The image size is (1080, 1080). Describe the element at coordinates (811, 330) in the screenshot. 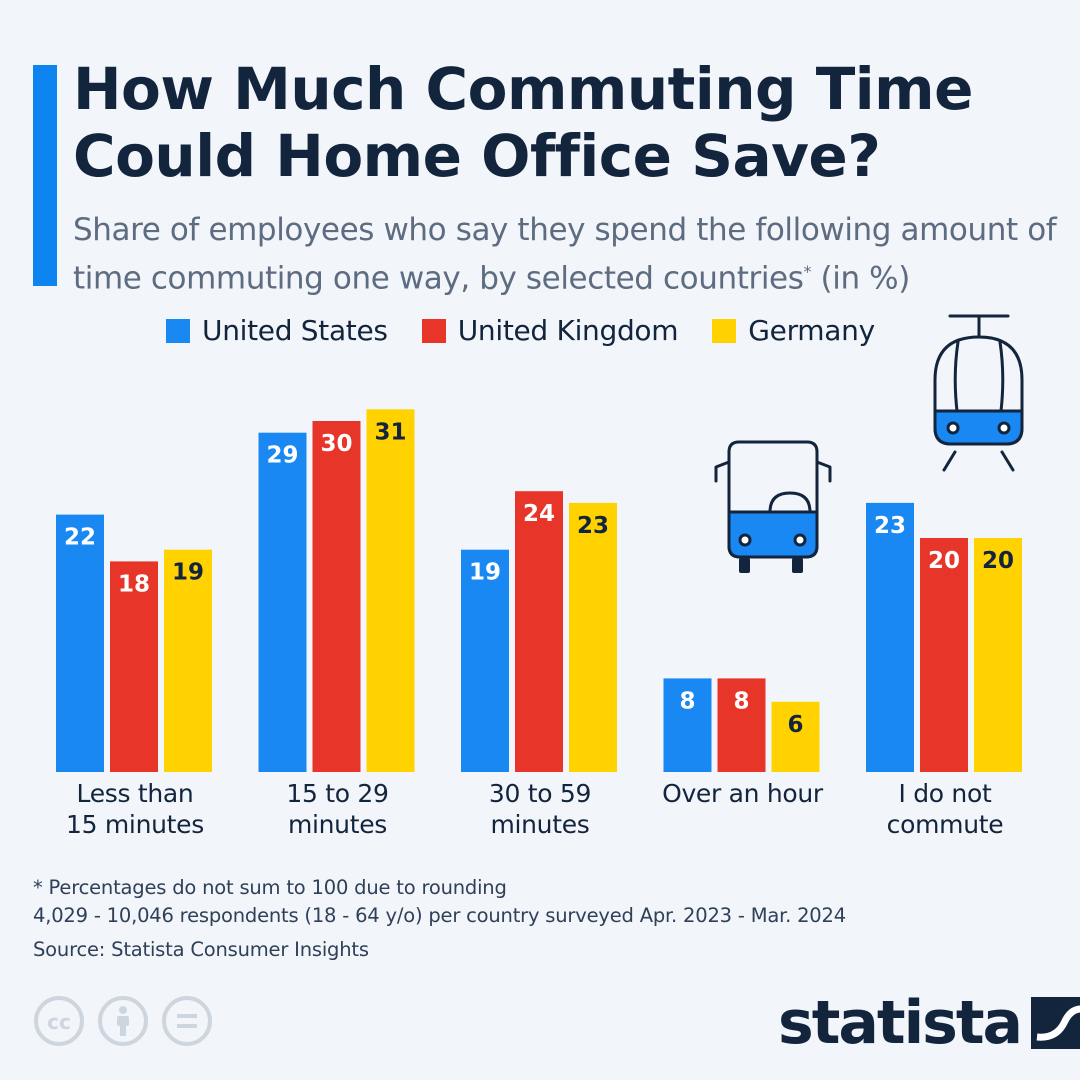

I see `legend-label-germany: Germany` at that location.